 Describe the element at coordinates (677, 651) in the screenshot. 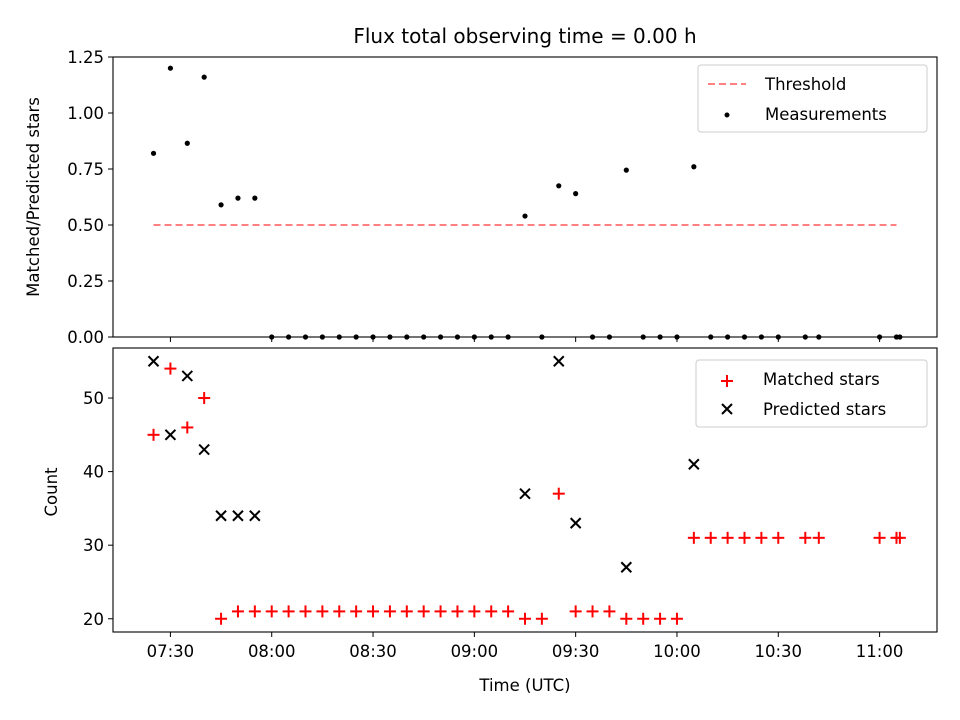

I see `bottom-x-tick-label: 10:00` at that location.